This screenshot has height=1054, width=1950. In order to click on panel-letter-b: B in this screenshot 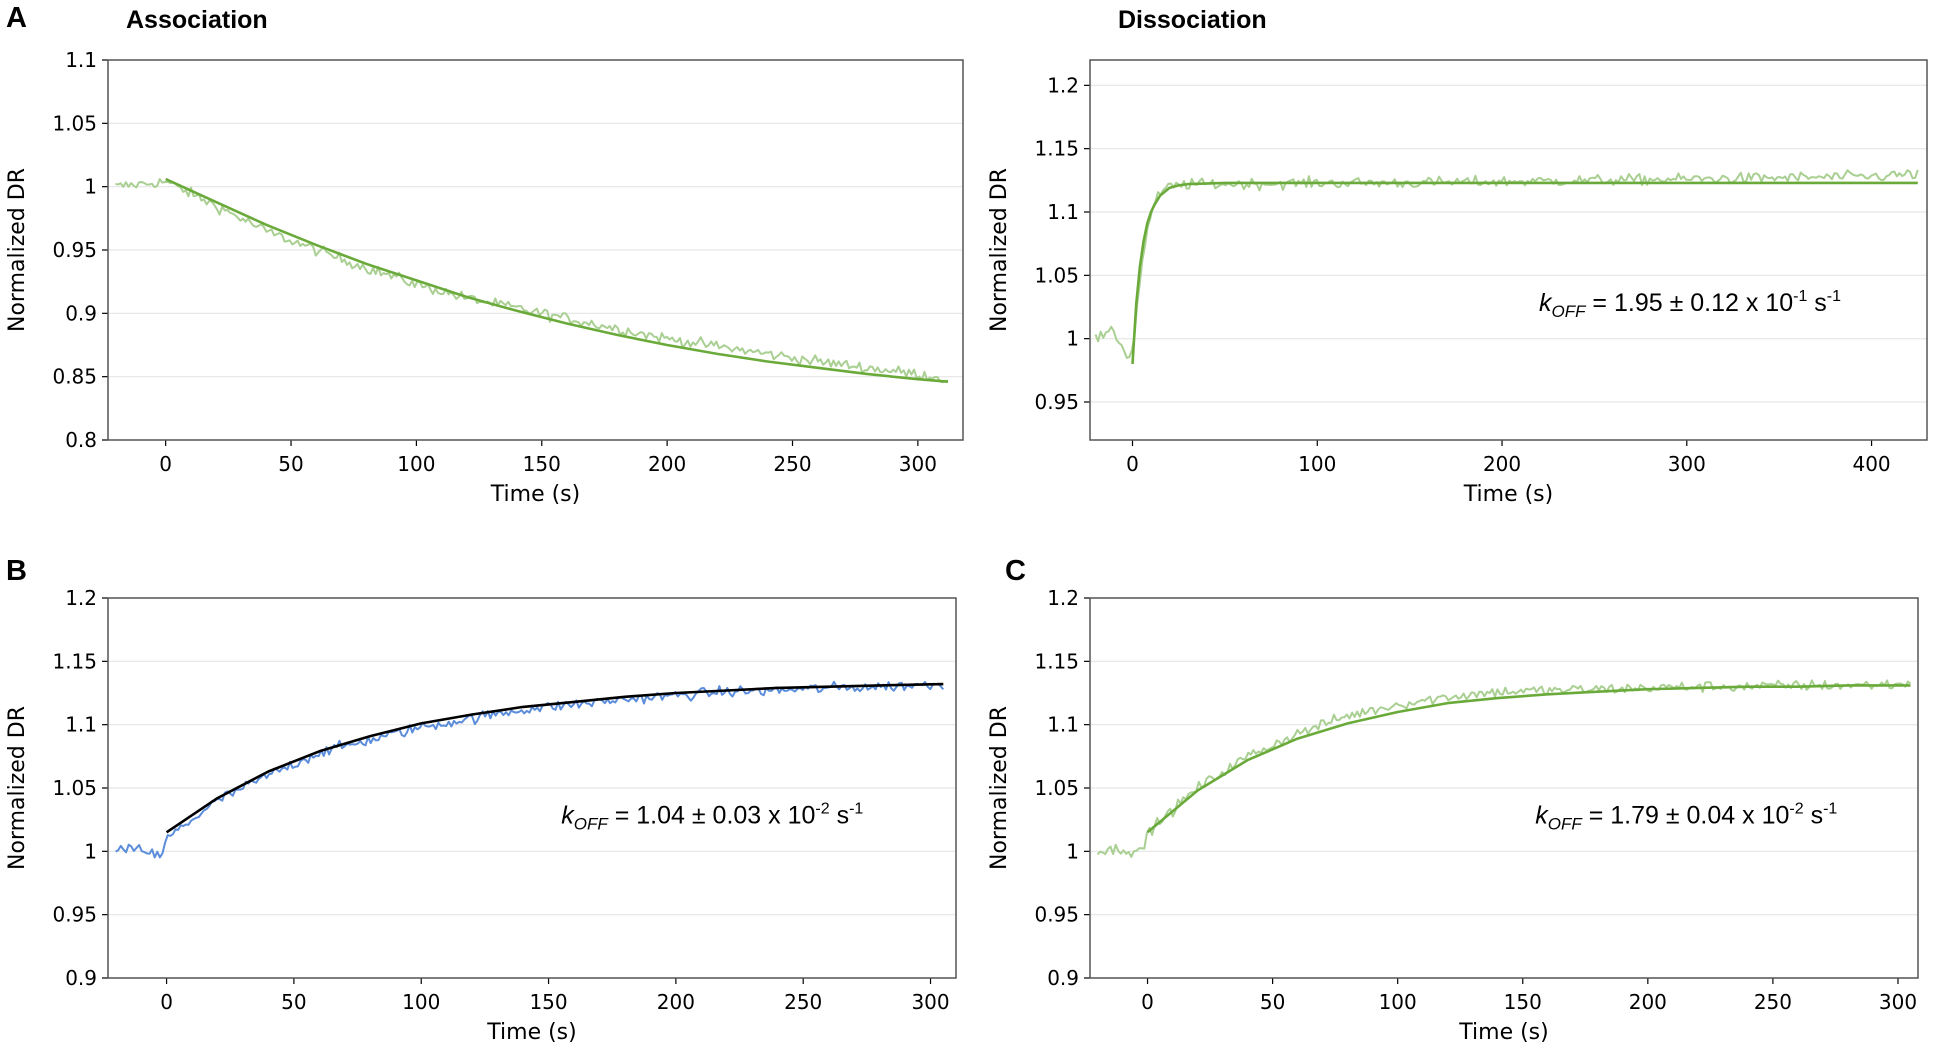, I will do `click(16, 571)`.